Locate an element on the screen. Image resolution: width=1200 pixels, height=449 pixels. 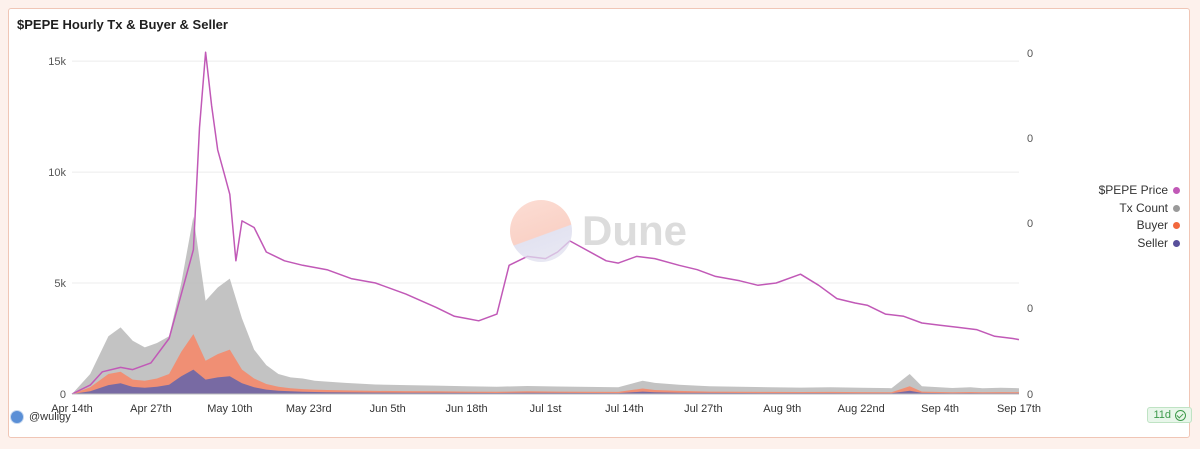
author: @wuligy is located at coordinates (40, 417).